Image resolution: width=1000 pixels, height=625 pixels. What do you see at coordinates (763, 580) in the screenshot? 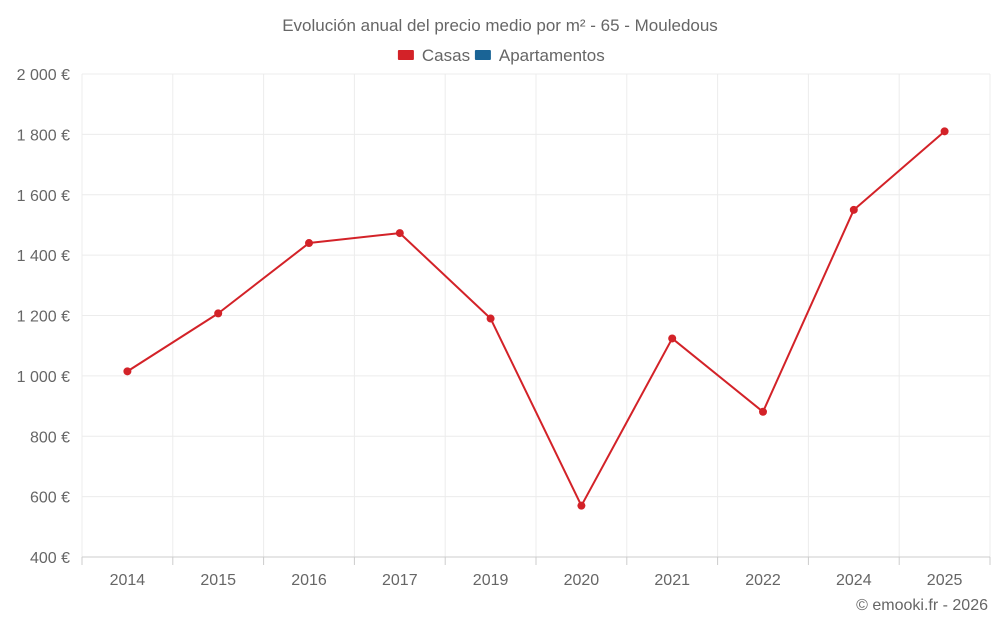
I see `x-tick-label: 2022` at bounding box center [763, 580].